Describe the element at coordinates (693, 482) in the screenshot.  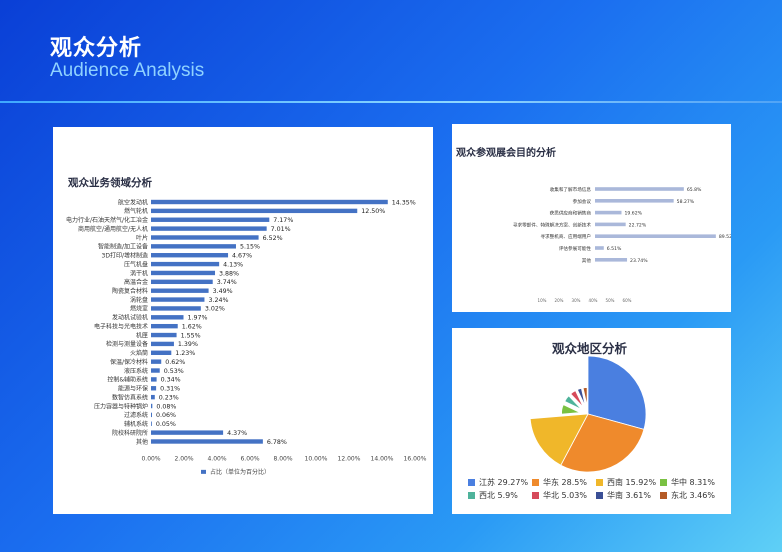
I see `legend-label: 华中 8.31%` at that location.